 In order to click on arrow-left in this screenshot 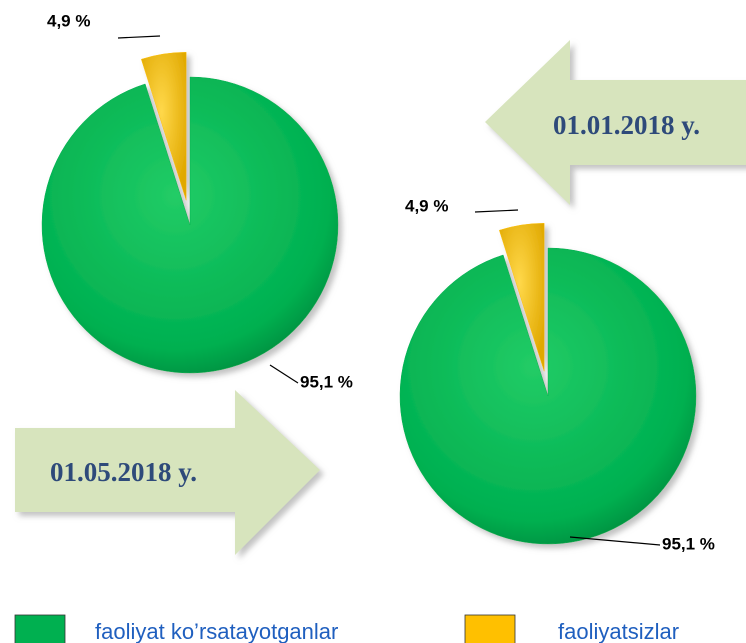, I will do `click(615, 122)`.